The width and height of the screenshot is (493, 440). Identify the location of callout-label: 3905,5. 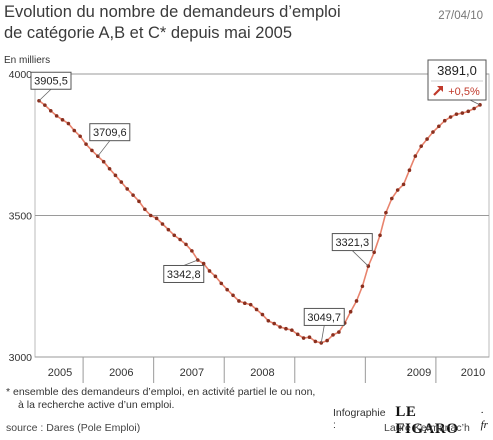
(51, 82).